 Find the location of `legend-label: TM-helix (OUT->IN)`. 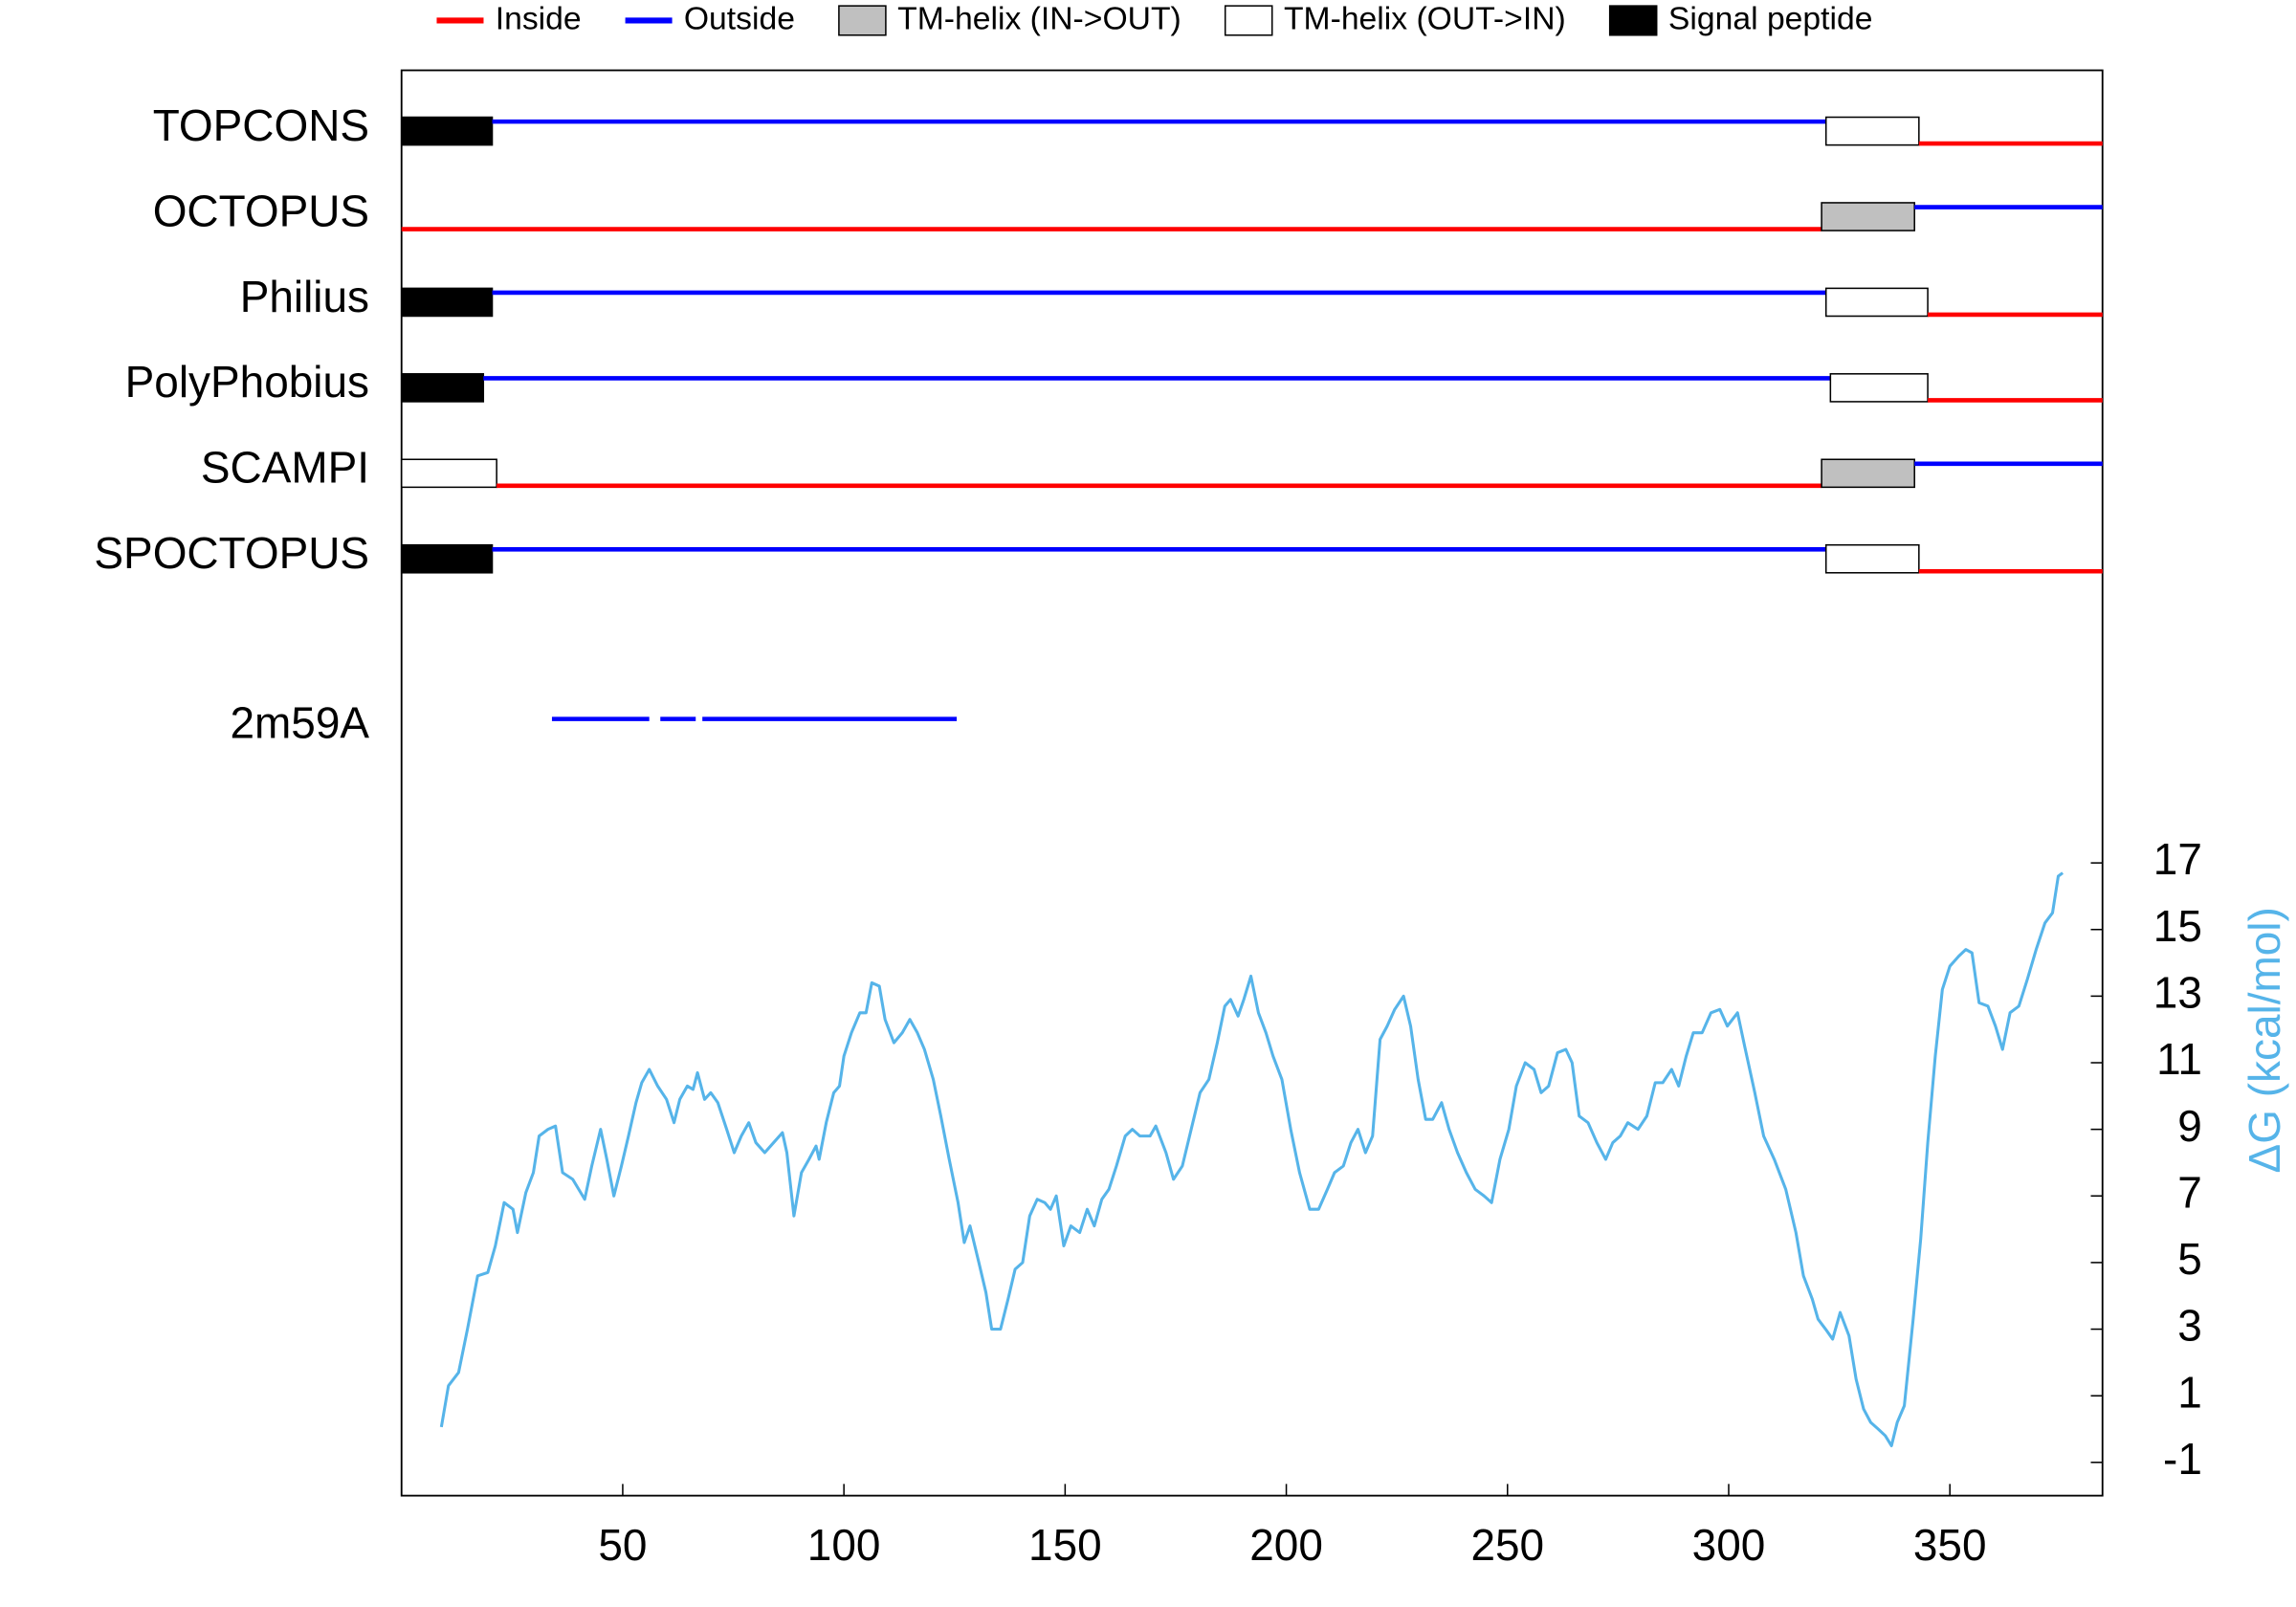

legend-label: TM-helix (OUT->IN) is located at coordinates (1425, 18).